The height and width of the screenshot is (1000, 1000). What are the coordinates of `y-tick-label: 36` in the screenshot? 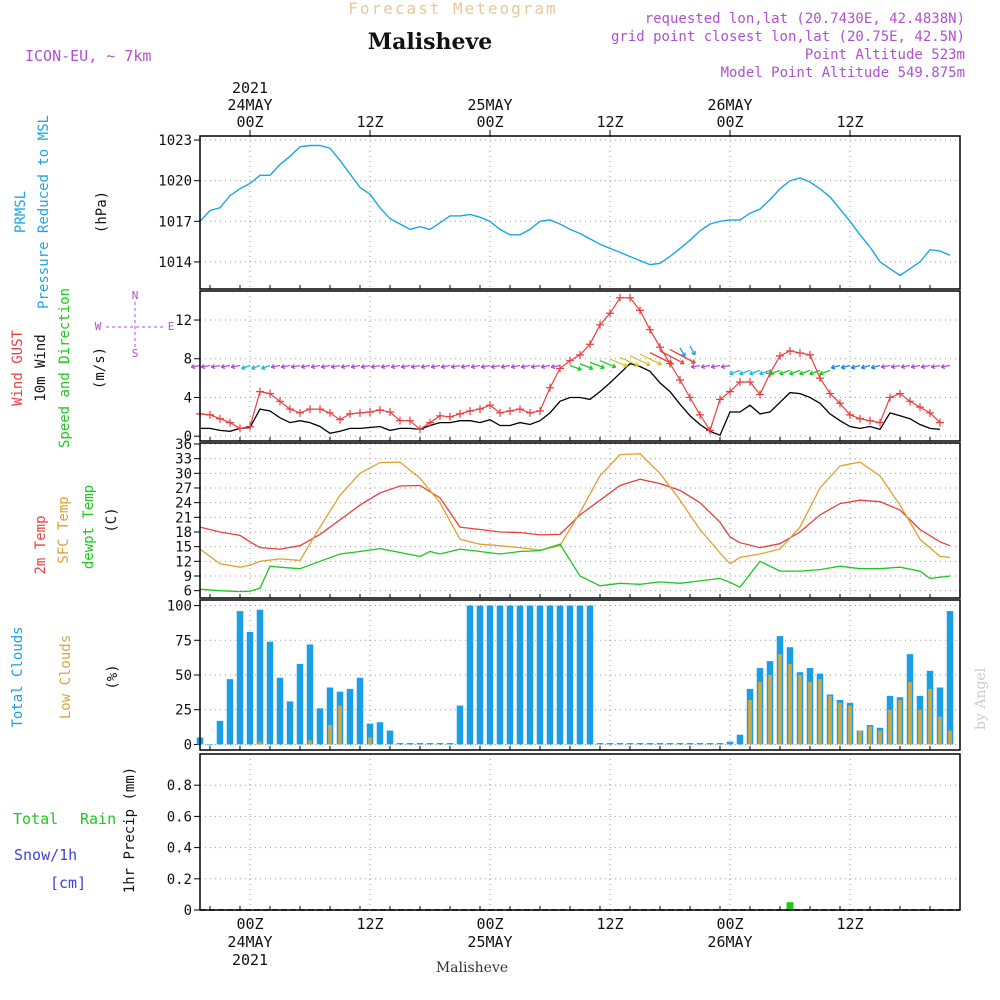 It's located at (183, 445).